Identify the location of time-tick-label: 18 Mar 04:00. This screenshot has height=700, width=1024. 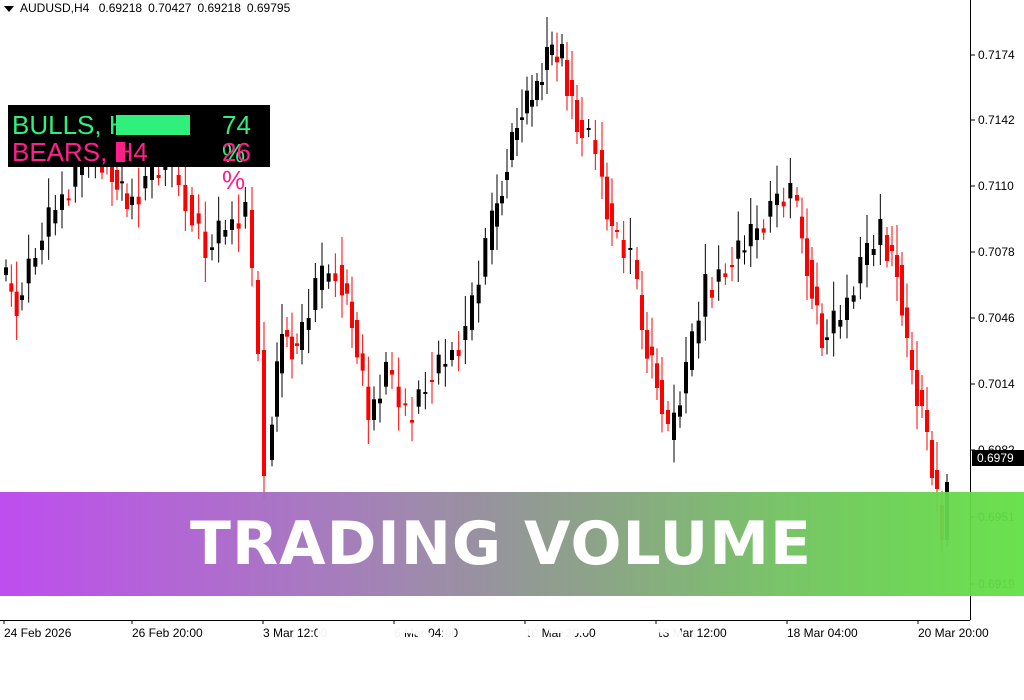
(822, 633).